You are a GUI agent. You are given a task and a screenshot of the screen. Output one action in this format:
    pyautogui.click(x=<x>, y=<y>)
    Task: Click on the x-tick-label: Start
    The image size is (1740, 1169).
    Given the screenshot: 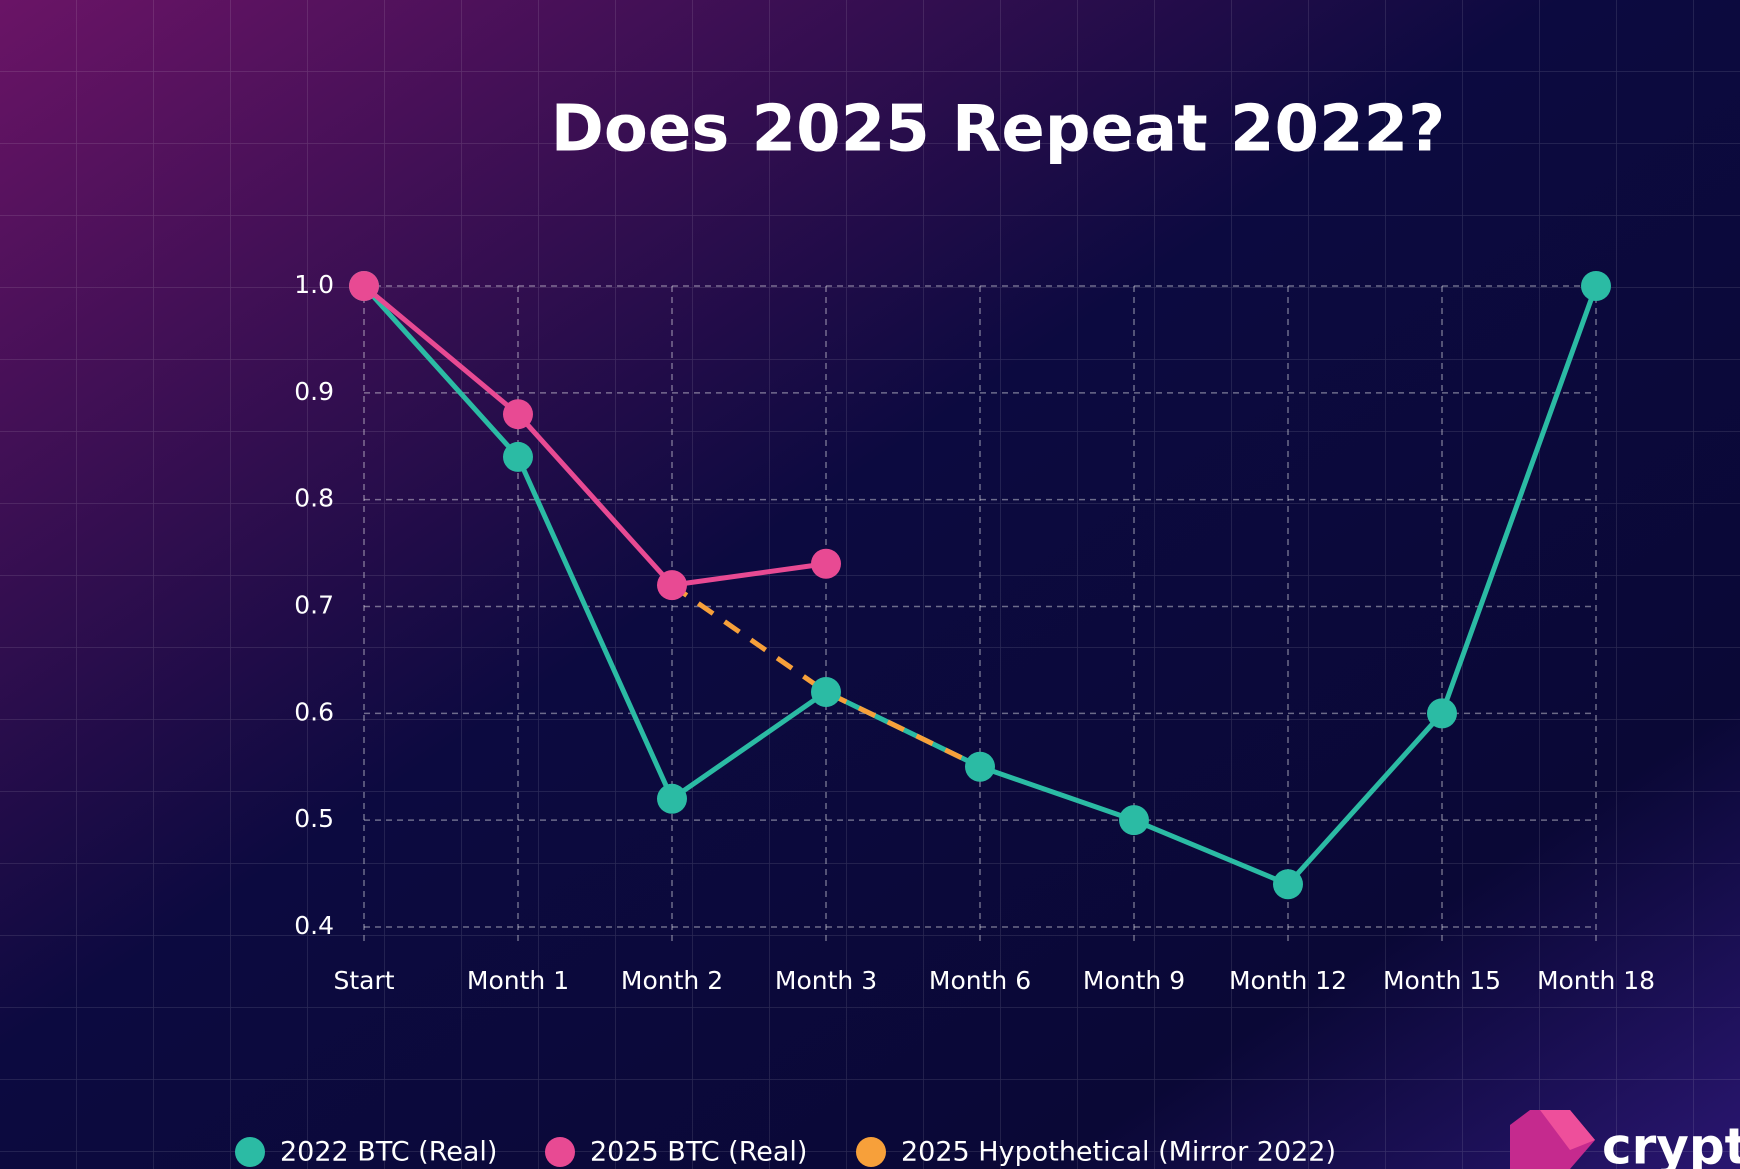 What is the action you would take?
    pyautogui.click(x=363, y=980)
    